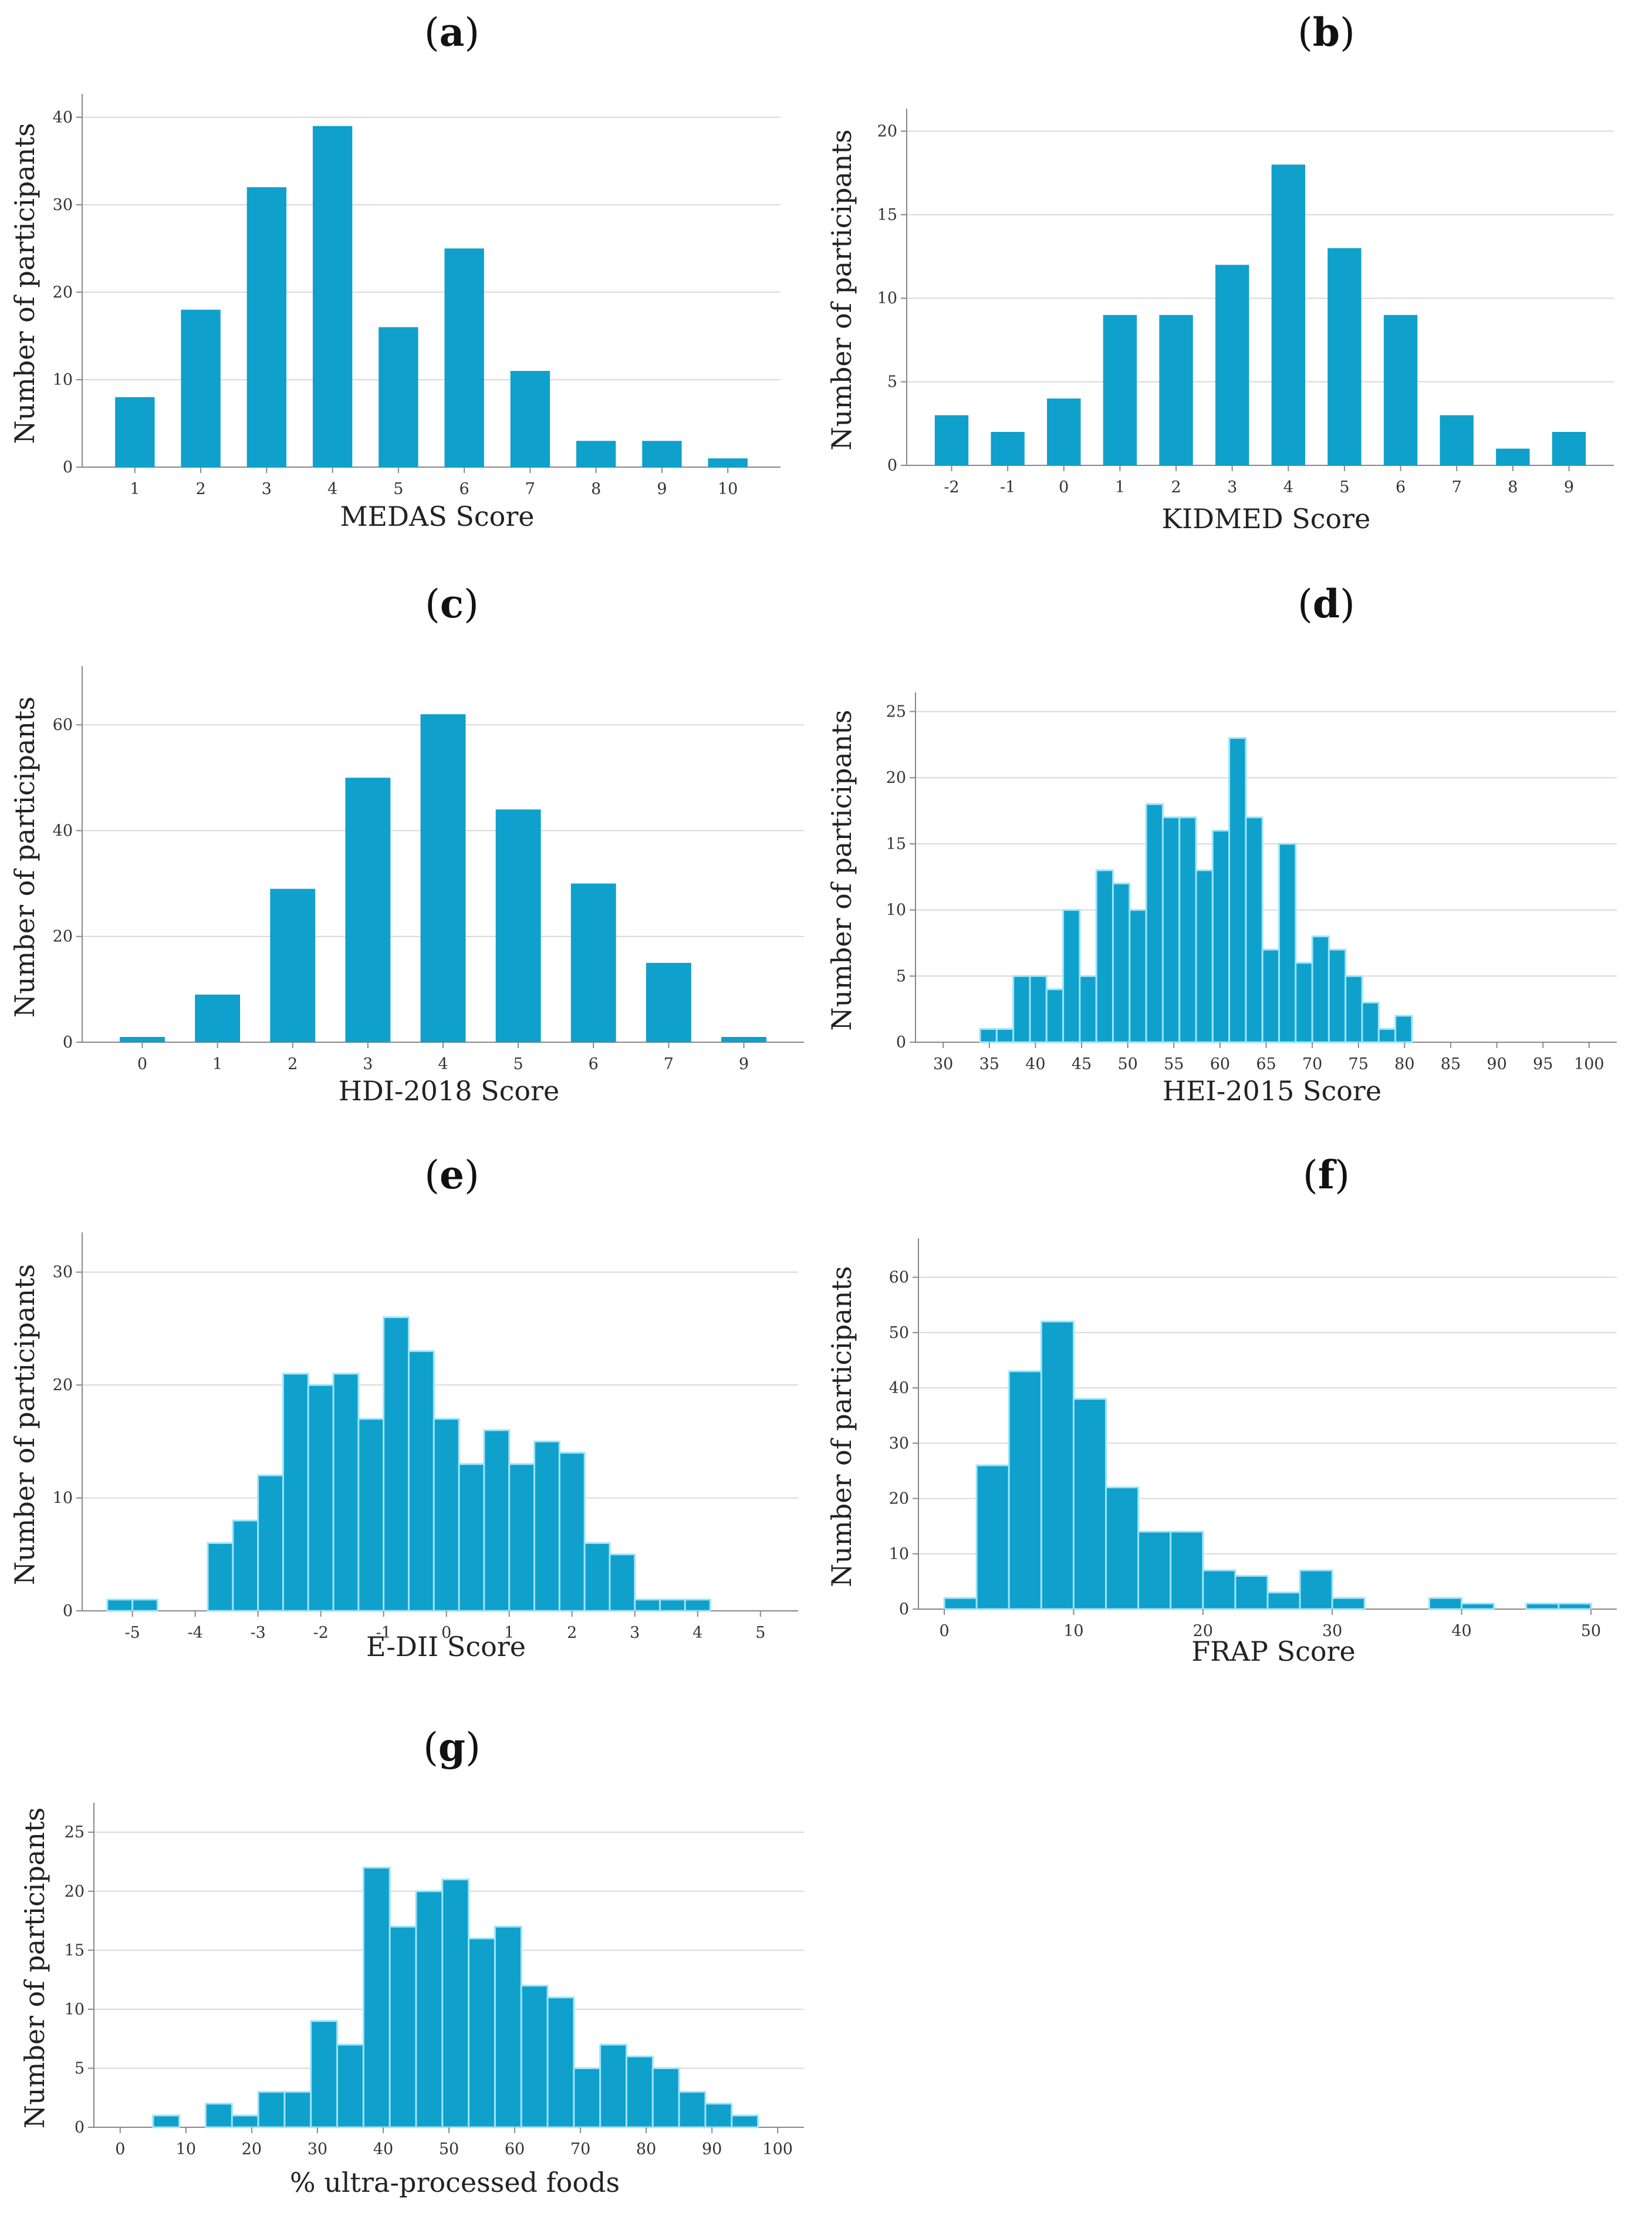  What do you see at coordinates (80, 2127) in the screenshot?
I see `panel-g-ytick-label: 0` at bounding box center [80, 2127].